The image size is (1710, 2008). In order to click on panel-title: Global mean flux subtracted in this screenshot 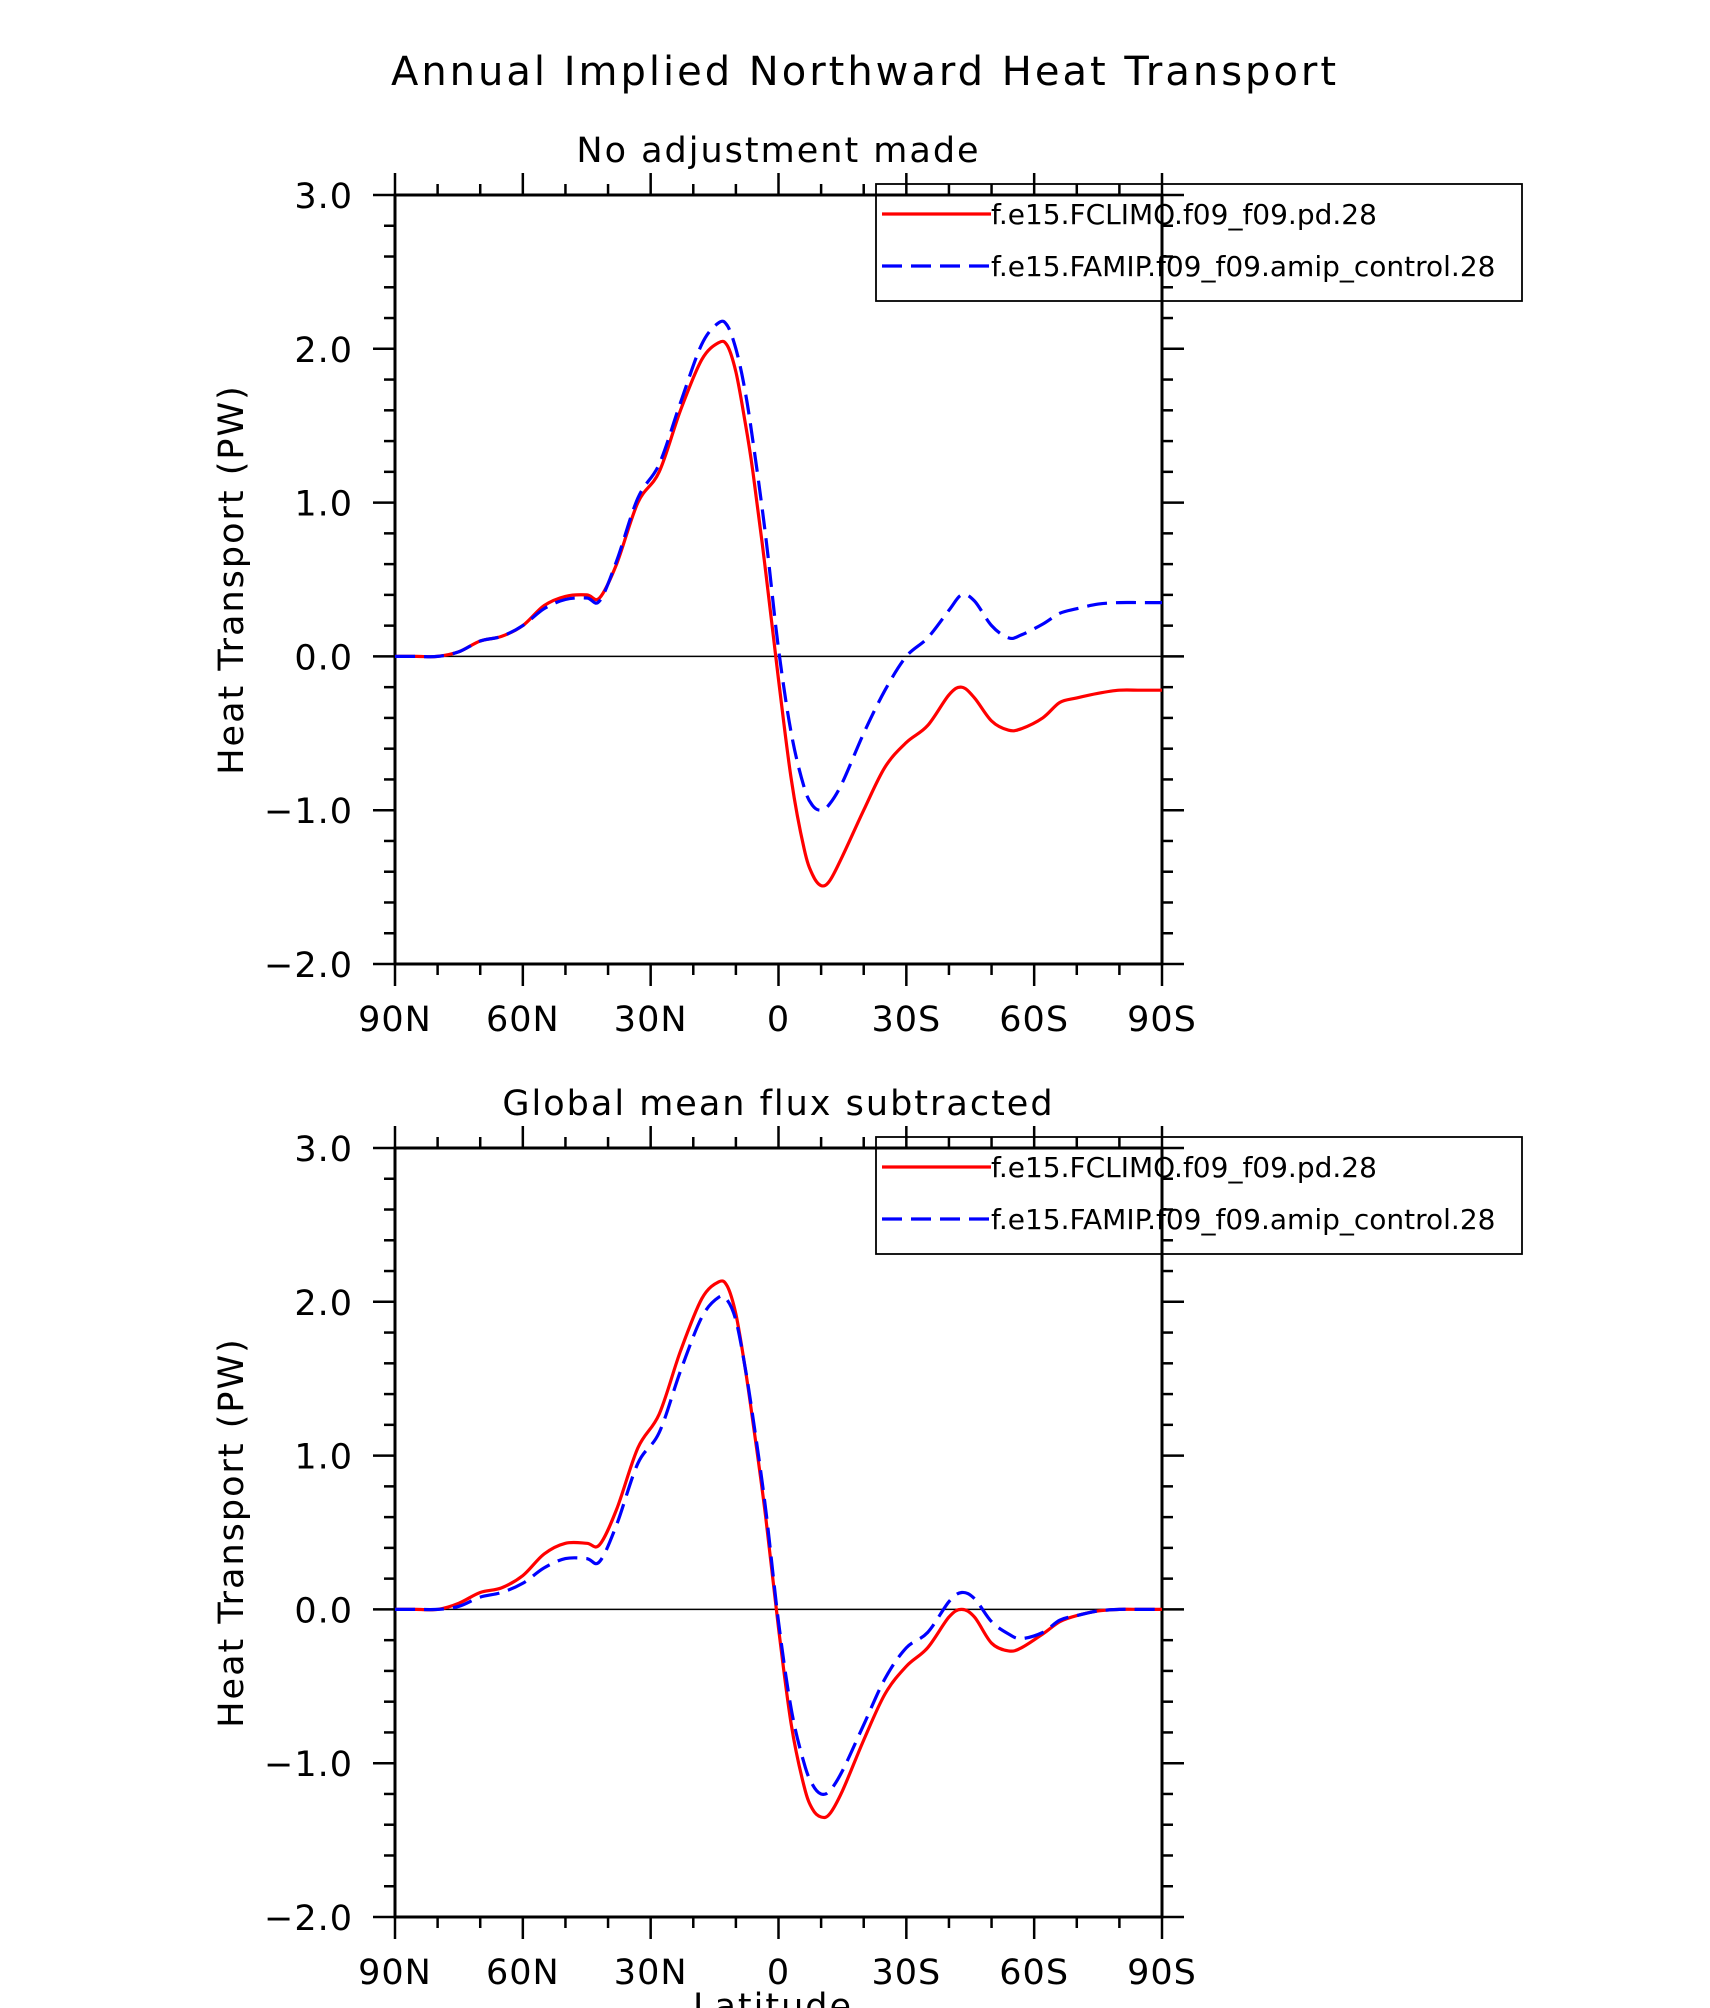, I will do `click(778, 1104)`.